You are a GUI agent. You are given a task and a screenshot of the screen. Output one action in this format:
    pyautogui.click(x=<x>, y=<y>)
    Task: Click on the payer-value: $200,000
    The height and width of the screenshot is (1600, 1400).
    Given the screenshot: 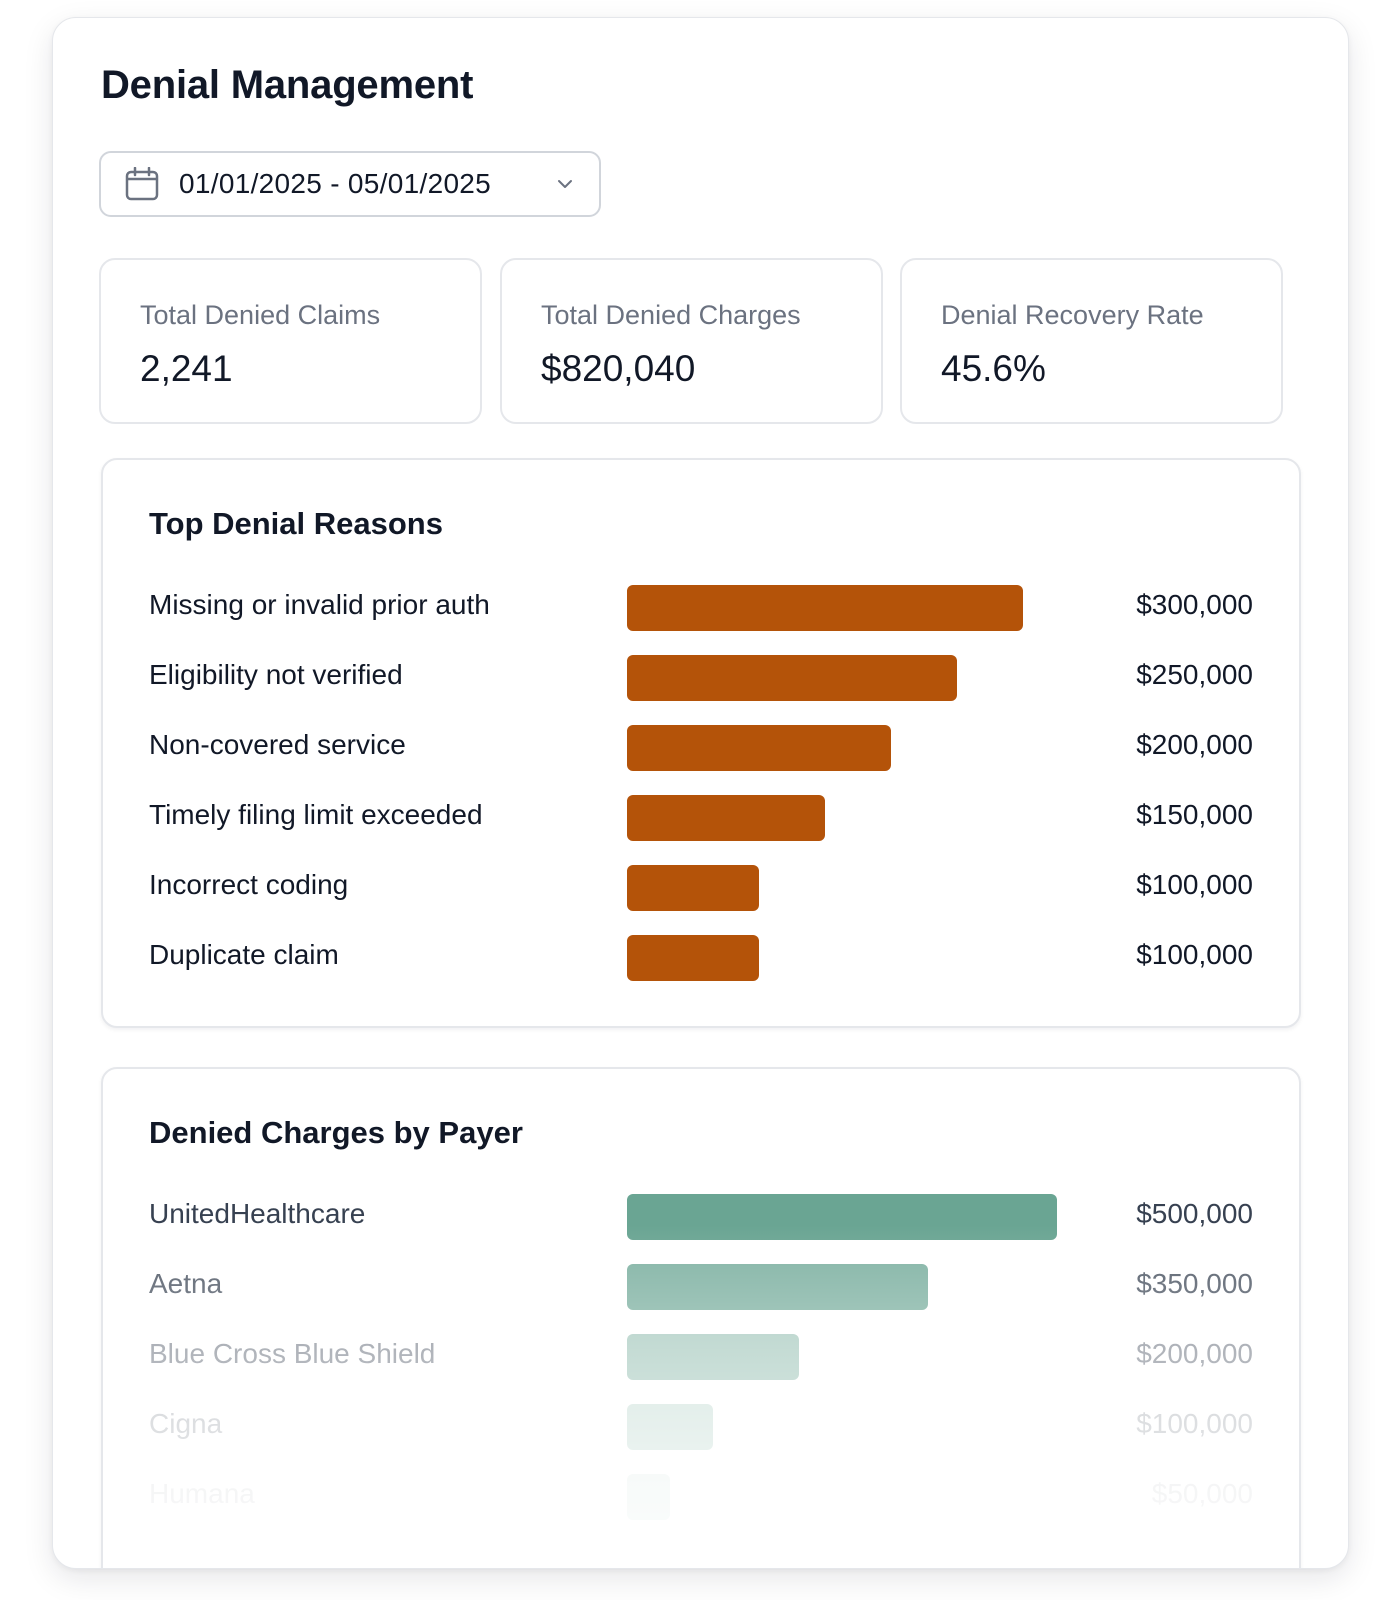 What is the action you would take?
    pyautogui.click(x=1194, y=1353)
    